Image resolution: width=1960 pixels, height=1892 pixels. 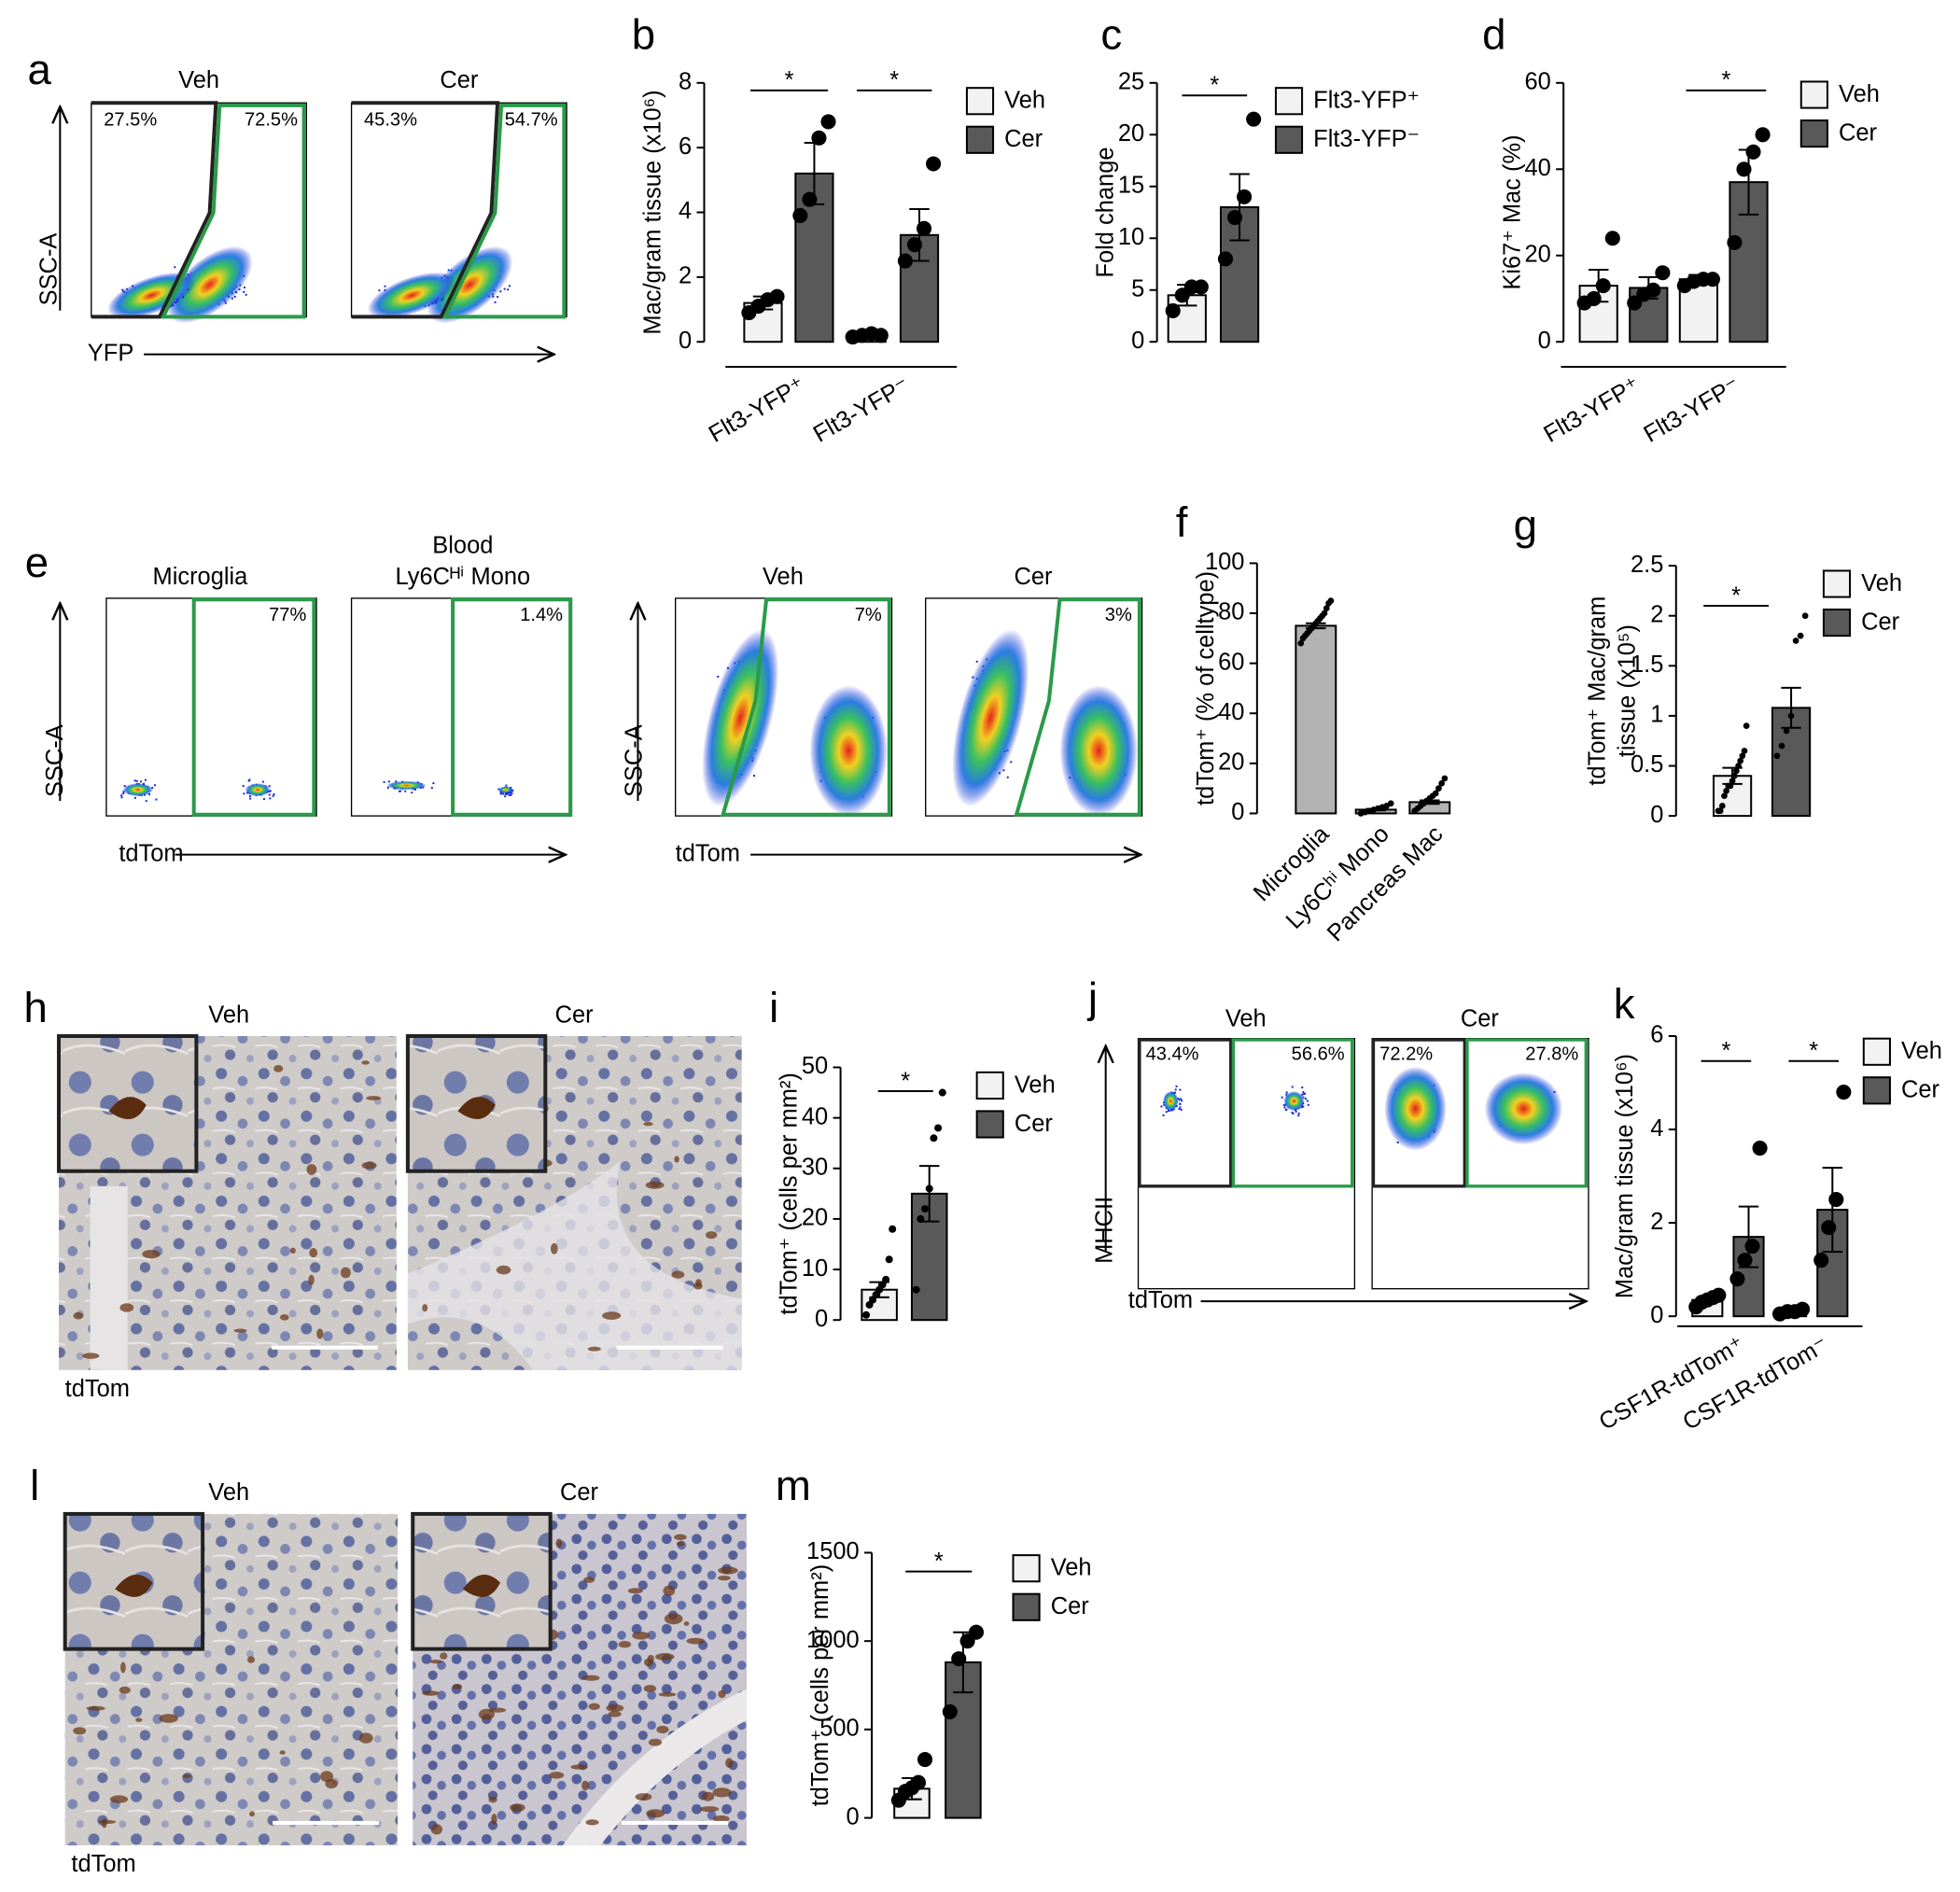 What do you see at coordinates (853, 1816) in the screenshot?
I see `y-tick-label: 0` at bounding box center [853, 1816].